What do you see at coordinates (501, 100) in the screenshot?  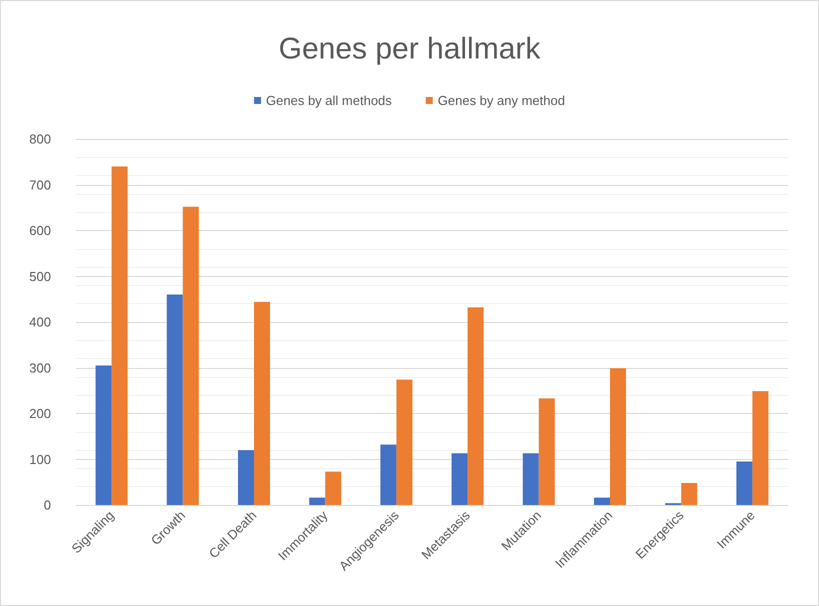 I see `legend-label: Genes by any method` at bounding box center [501, 100].